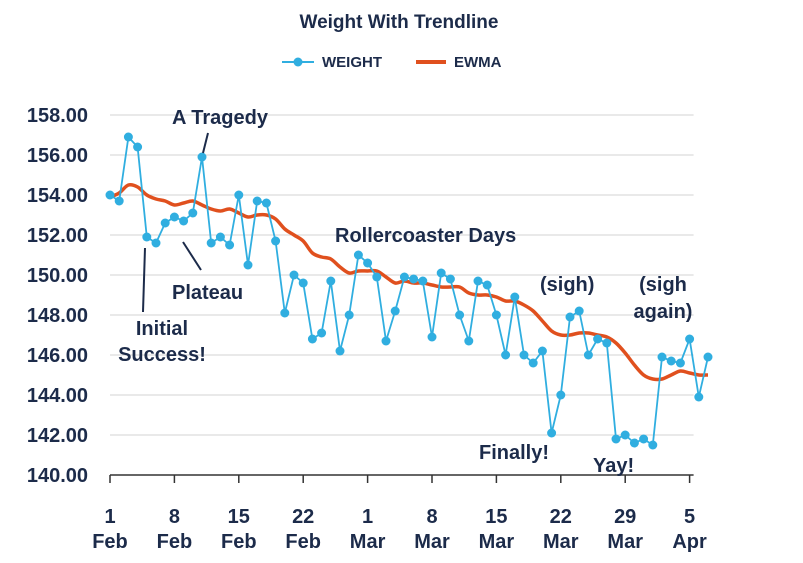  I want to click on legend-item-ewma: EWMA, so click(459, 62).